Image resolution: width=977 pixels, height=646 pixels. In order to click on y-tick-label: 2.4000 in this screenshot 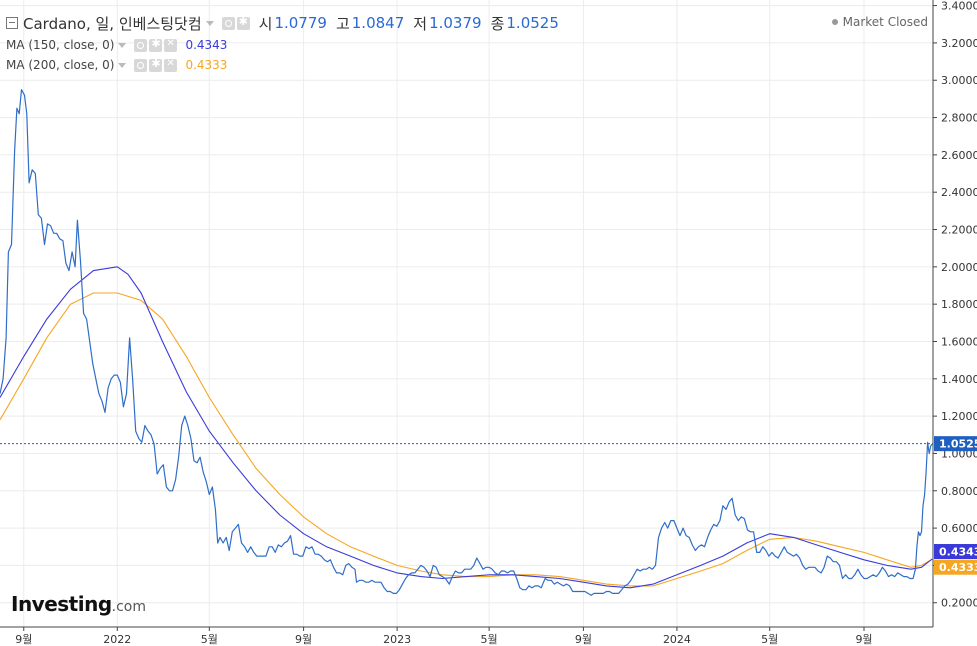, I will do `click(959, 192)`.